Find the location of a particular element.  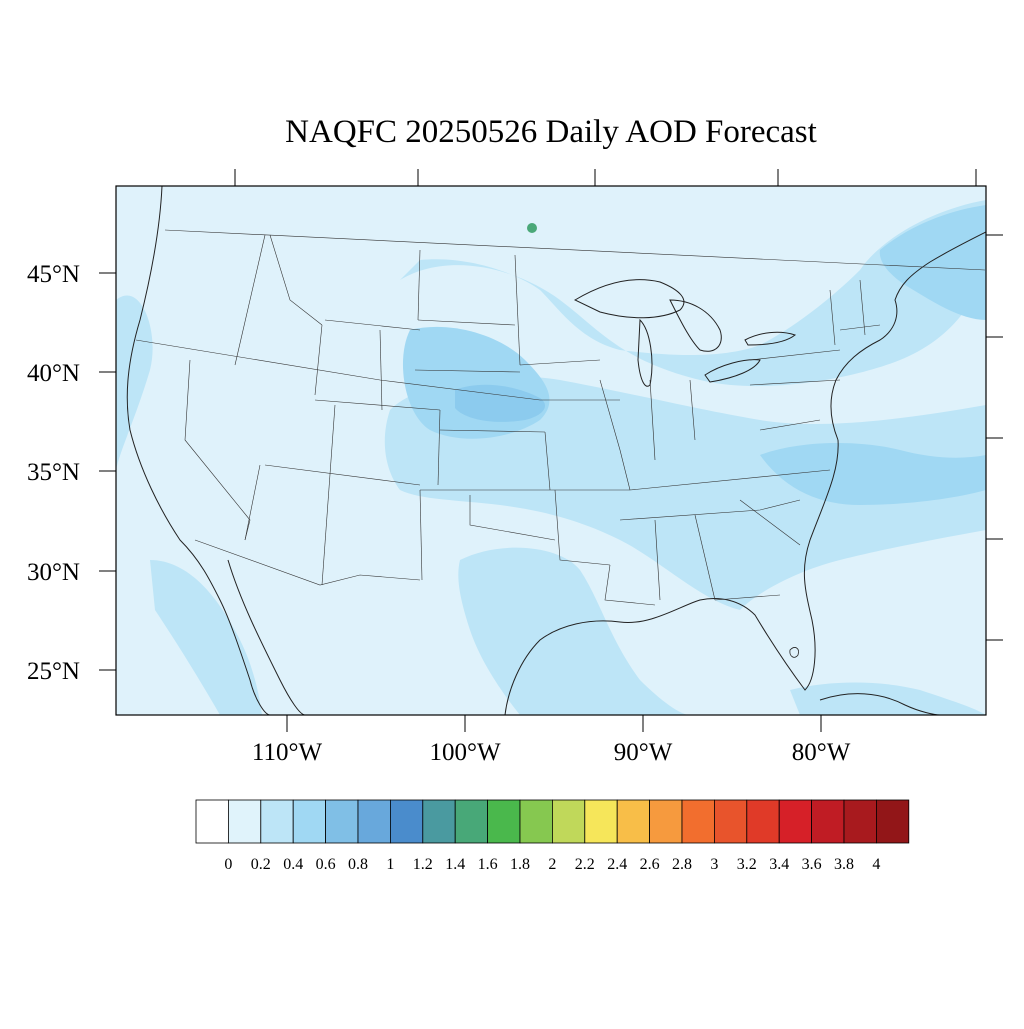

colorbar-boxes is located at coordinates (552, 821).